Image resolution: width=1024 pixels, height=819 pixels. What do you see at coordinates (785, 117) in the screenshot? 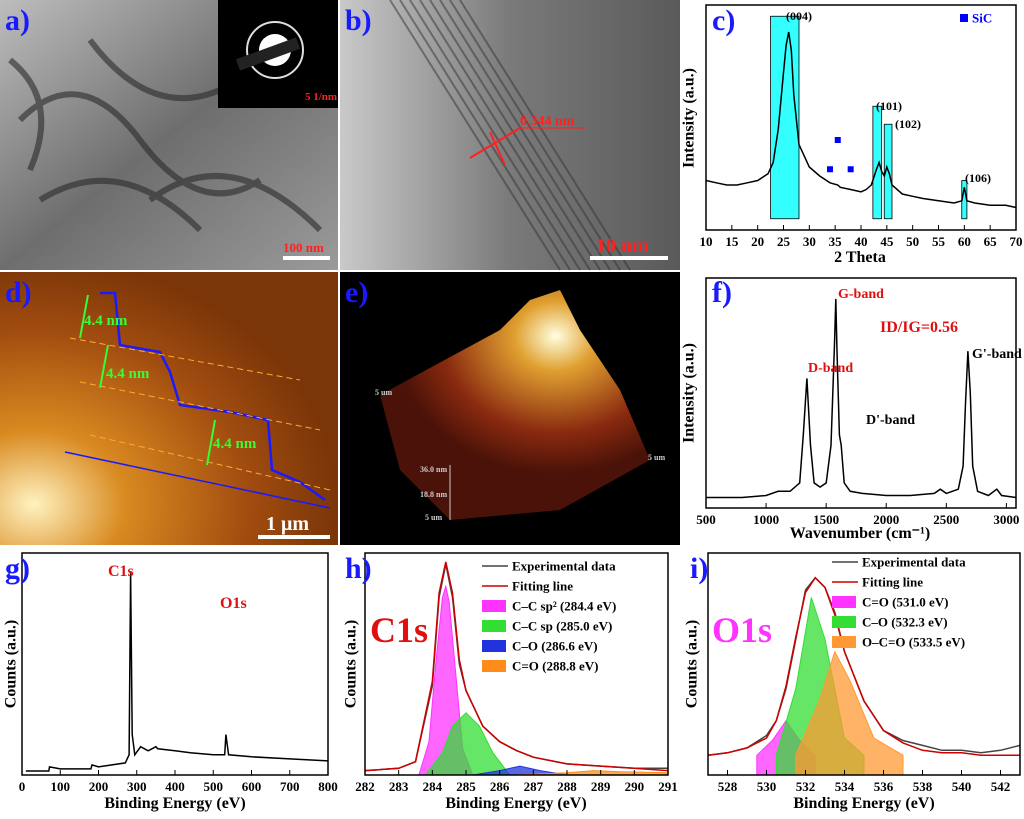
I see `highlight-box` at bounding box center [785, 117].